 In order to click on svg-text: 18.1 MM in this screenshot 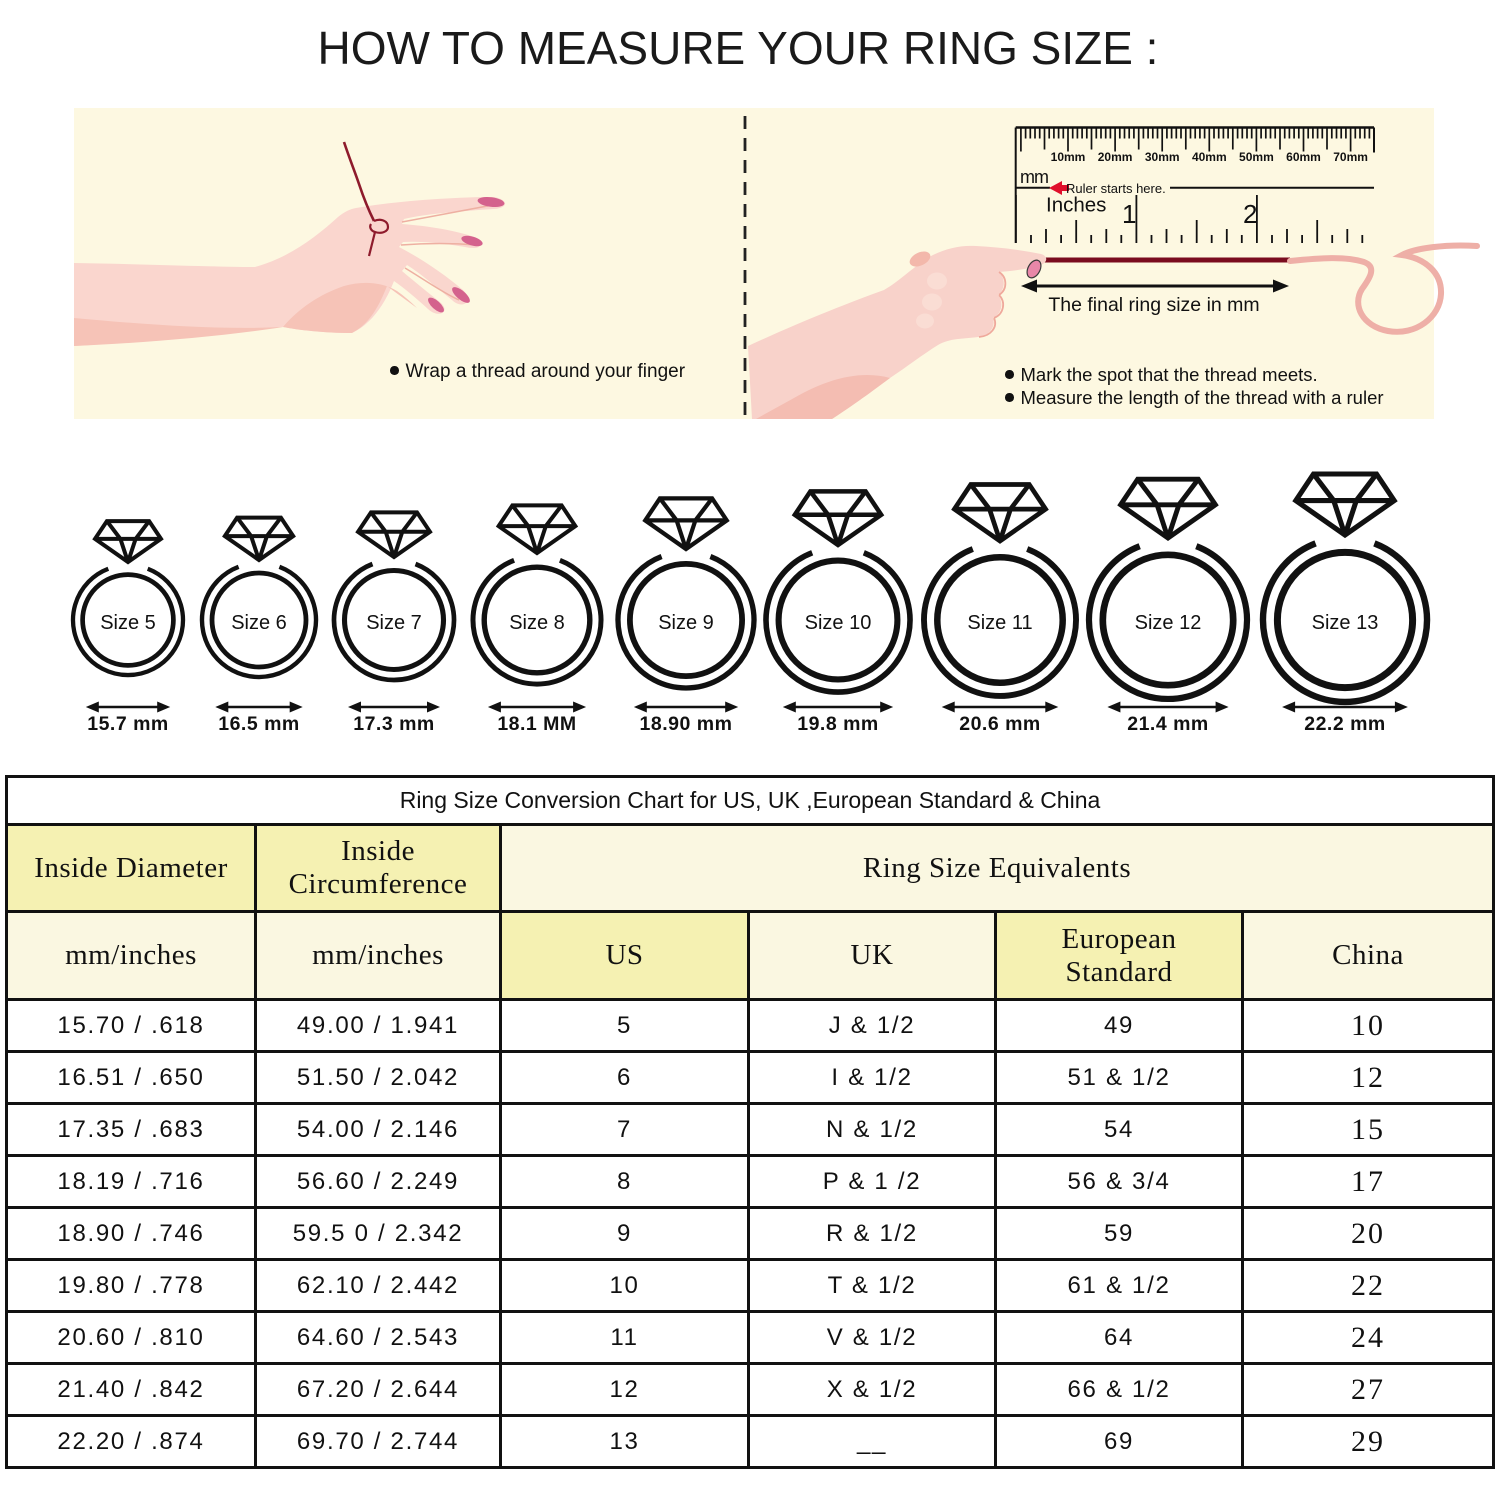, I will do `click(536, 724)`.